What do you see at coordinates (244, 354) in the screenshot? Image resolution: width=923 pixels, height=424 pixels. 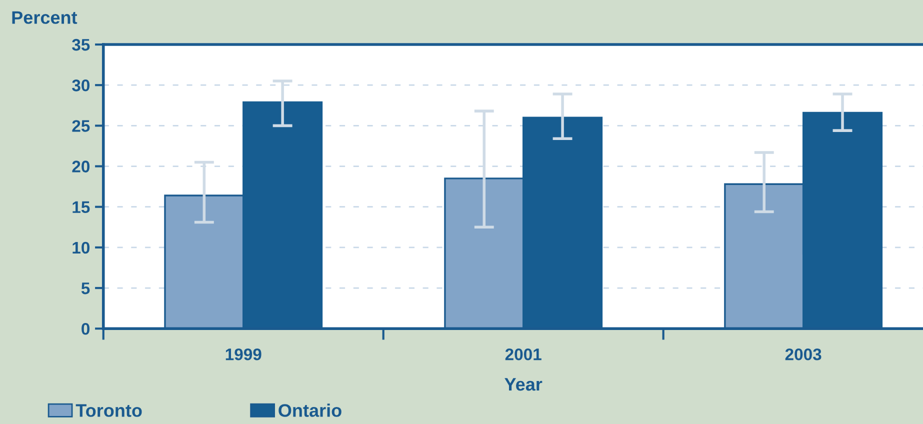 I see `x-tick-label: 1999` at bounding box center [244, 354].